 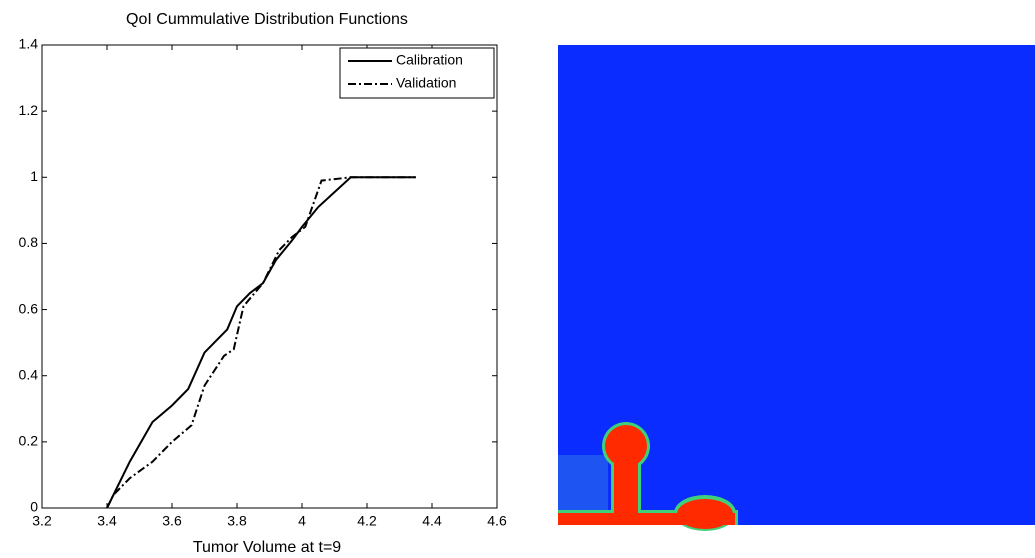 What do you see at coordinates (29, 110) in the screenshot?
I see `y-tick-label: 1.2` at bounding box center [29, 110].